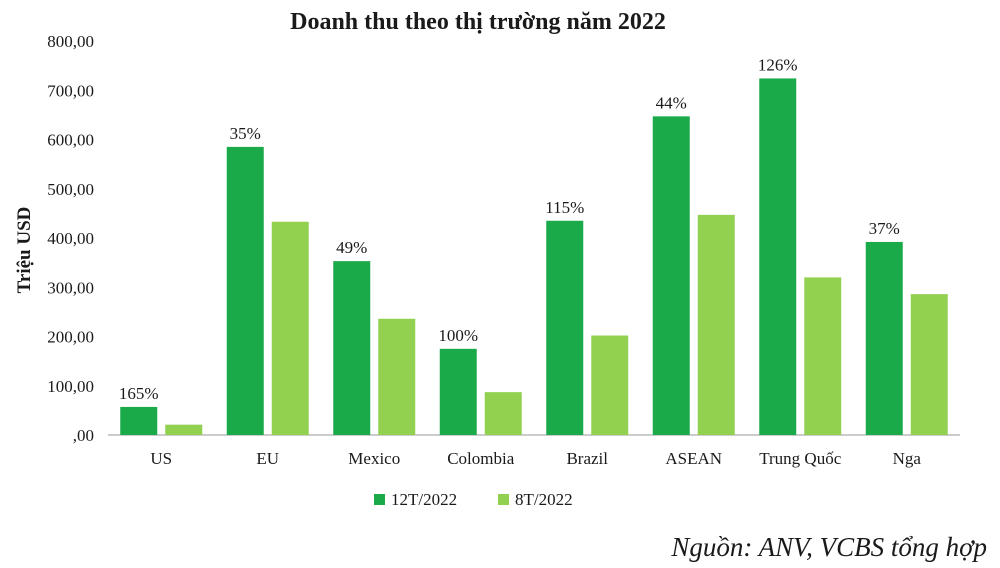 The image size is (1000, 568). What do you see at coordinates (458, 335) in the screenshot?
I see `data-label: 100%` at bounding box center [458, 335].